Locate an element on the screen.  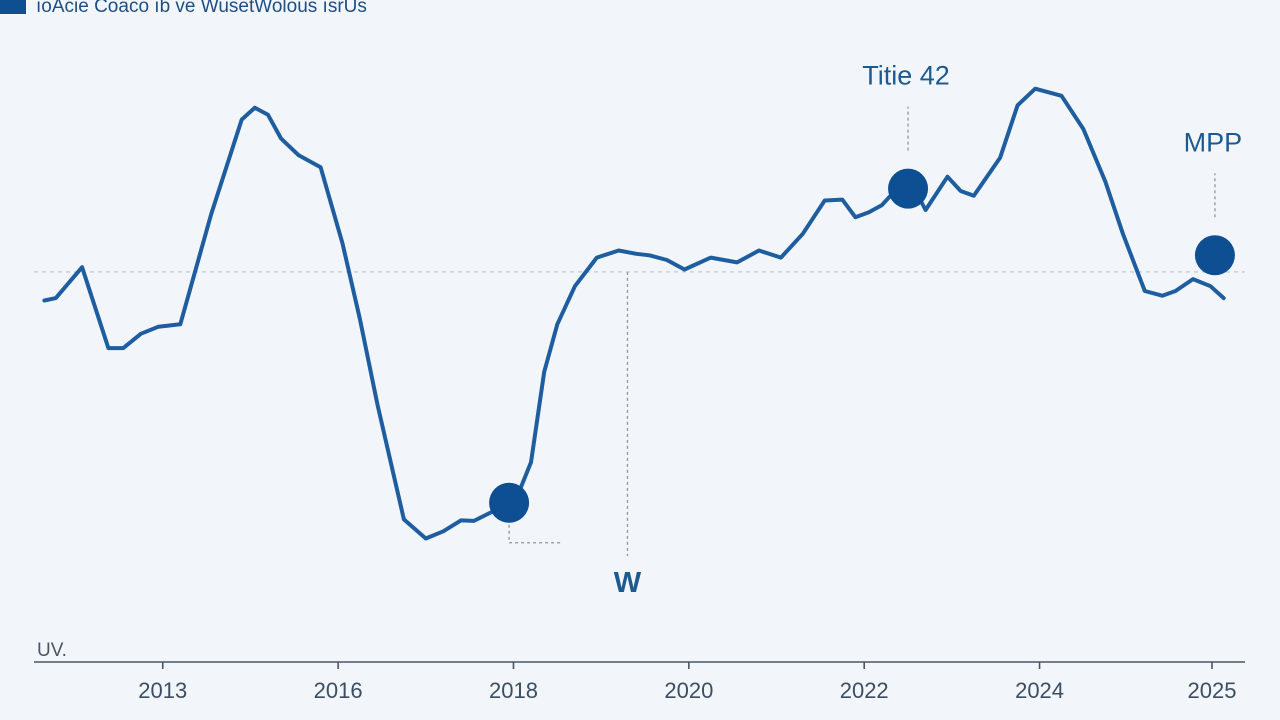
x-tick-label-7: 2025 is located at coordinates (1212, 690).